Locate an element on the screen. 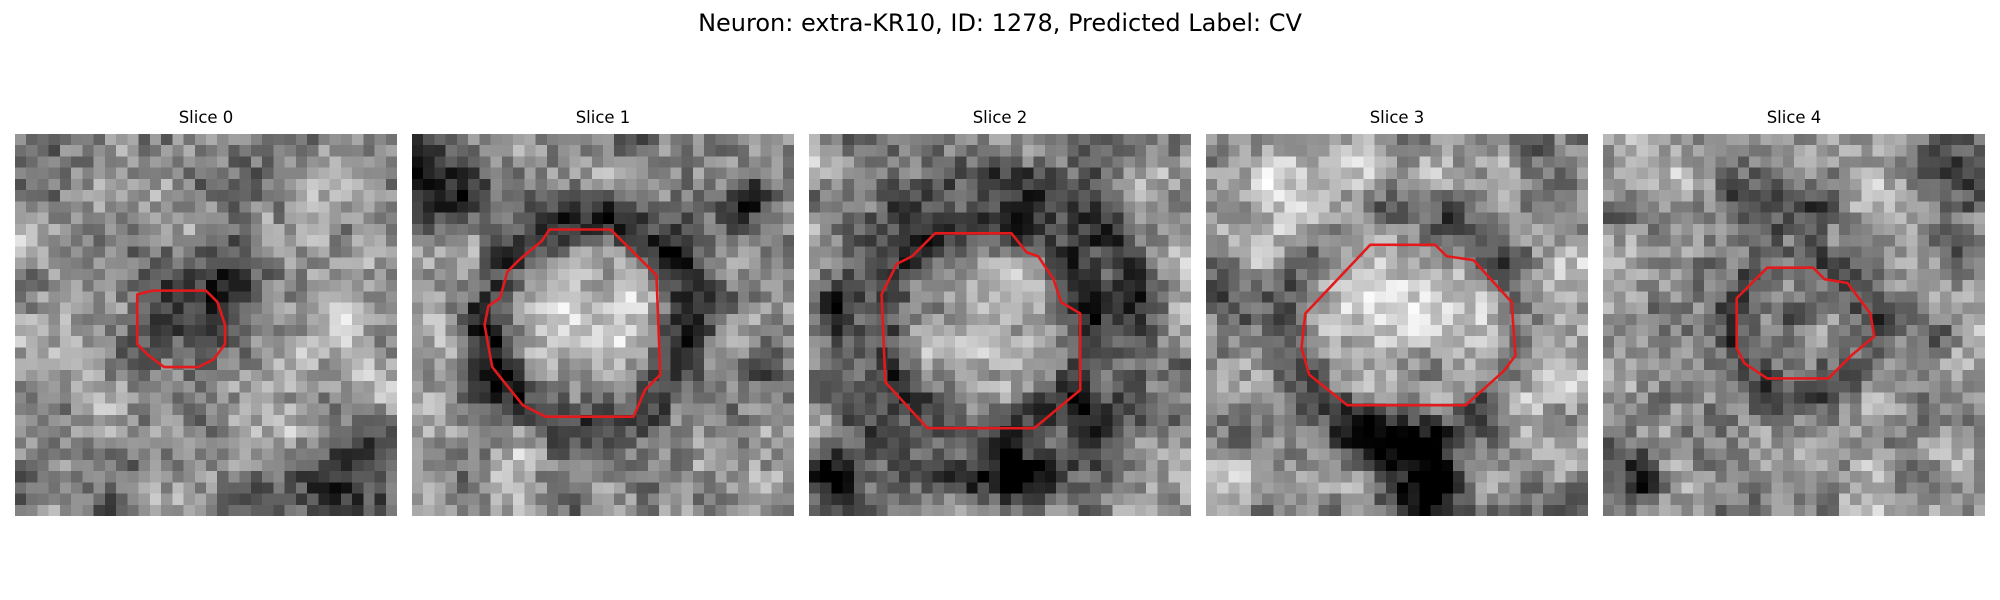  slice-3-image is located at coordinates (1397, 325).